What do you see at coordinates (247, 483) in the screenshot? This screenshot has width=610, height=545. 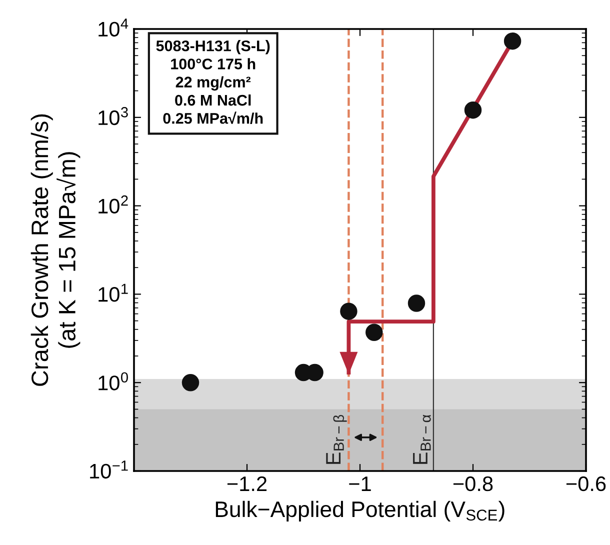 I see `x-tick-label: −1.2` at bounding box center [247, 483].